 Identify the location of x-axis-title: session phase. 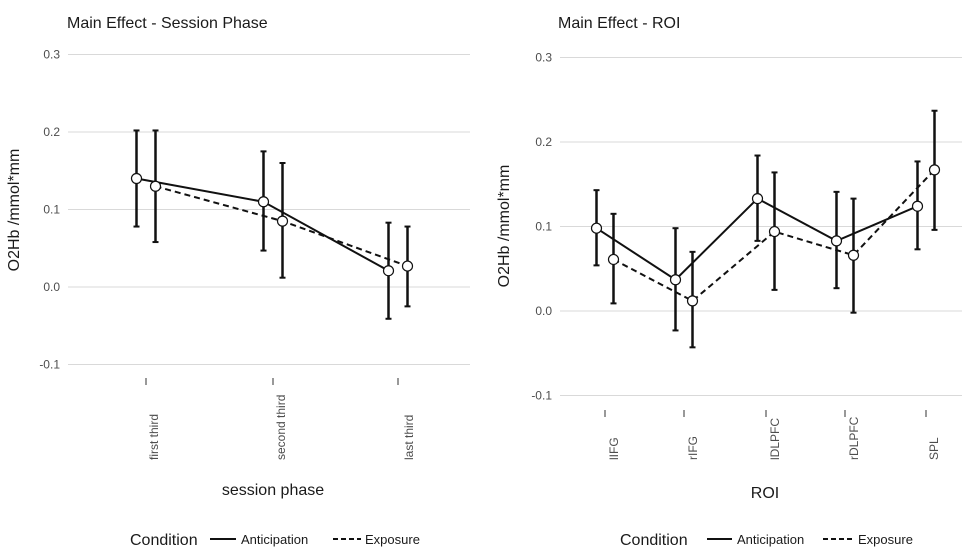
(273, 490).